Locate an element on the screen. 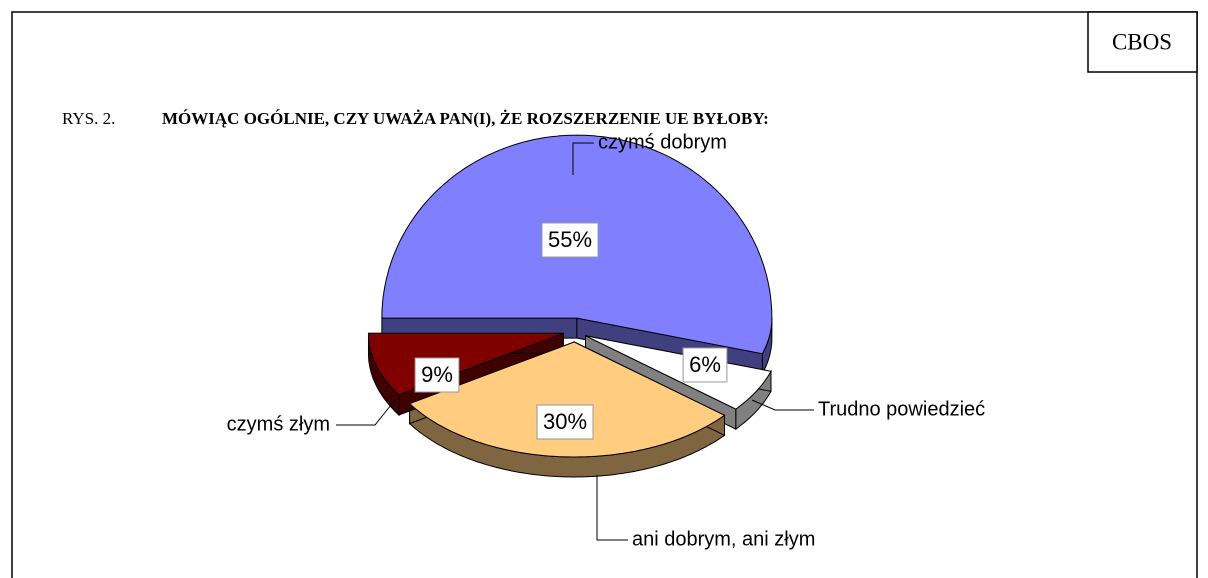  badge: CBOS is located at coordinates (1142, 41).